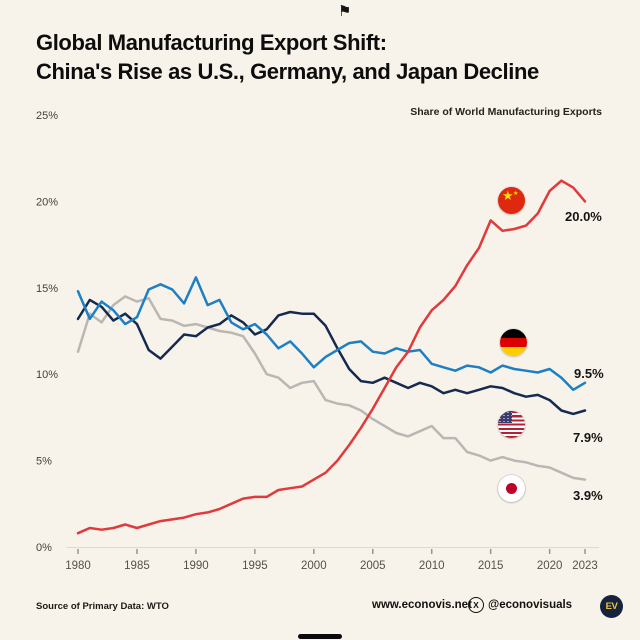  Describe the element at coordinates (589, 373) in the screenshot. I see `value-label-germany: 9.5%` at that location.